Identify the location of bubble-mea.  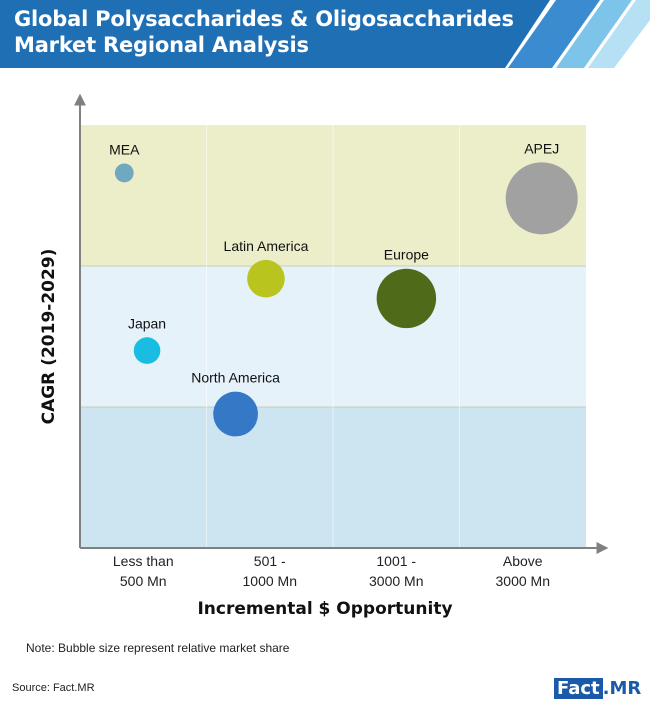
(124, 173).